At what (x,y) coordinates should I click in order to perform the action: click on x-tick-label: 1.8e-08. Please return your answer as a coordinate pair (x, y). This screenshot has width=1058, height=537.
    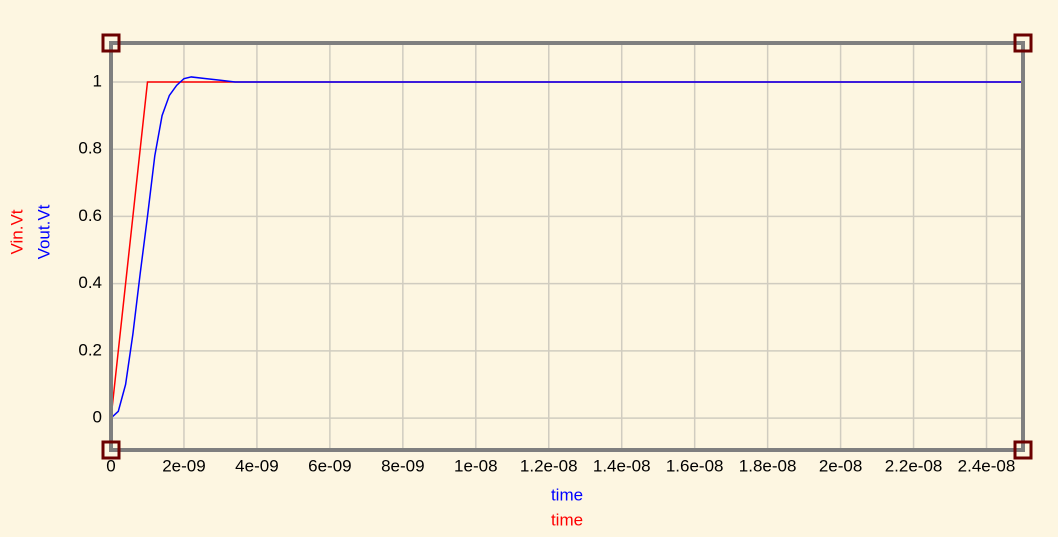
    Looking at the image, I should click on (768, 465).